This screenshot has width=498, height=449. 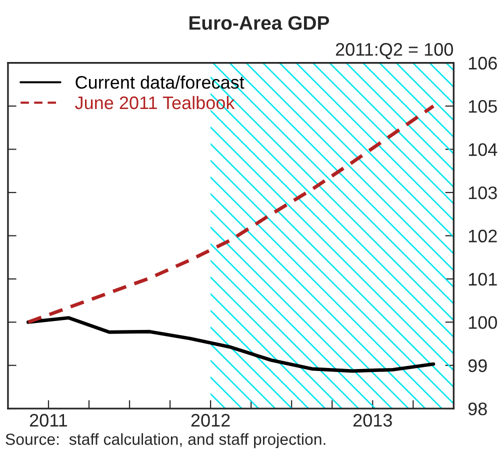 What do you see at coordinates (49, 420) in the screenshot?
I see `x-tick-label: 2011` at bounding box center [49, 420].